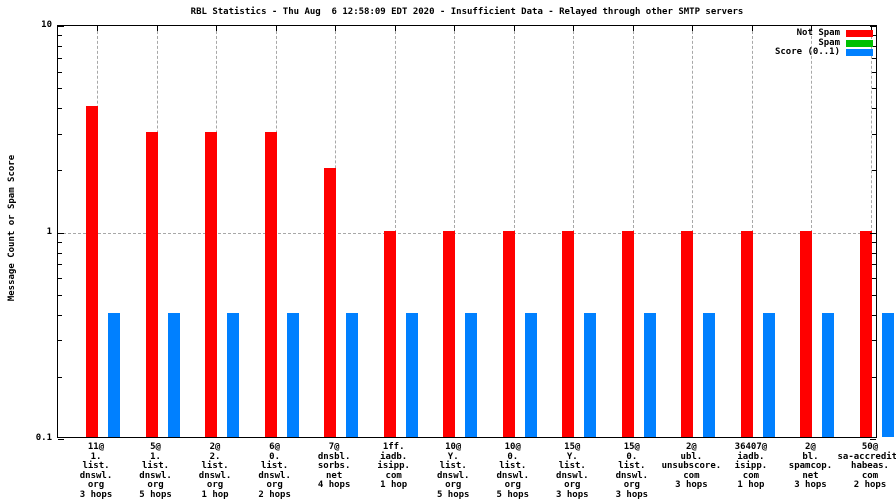 This screenshot has height=504, width=896. I want to click on y-axis-tick-label: 0.1, so click(43, 438).